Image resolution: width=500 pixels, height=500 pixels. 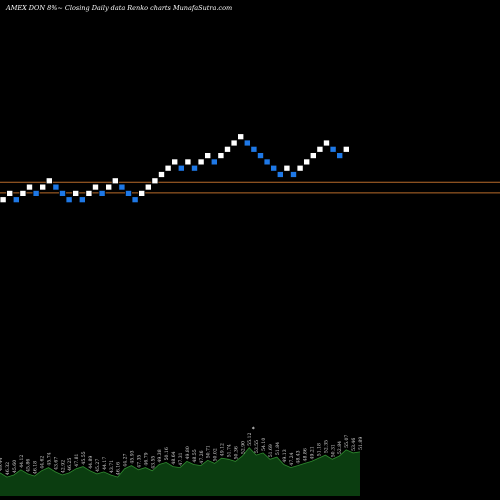 I want to click on volume-label: 48.64, so click(x=174, y=457).